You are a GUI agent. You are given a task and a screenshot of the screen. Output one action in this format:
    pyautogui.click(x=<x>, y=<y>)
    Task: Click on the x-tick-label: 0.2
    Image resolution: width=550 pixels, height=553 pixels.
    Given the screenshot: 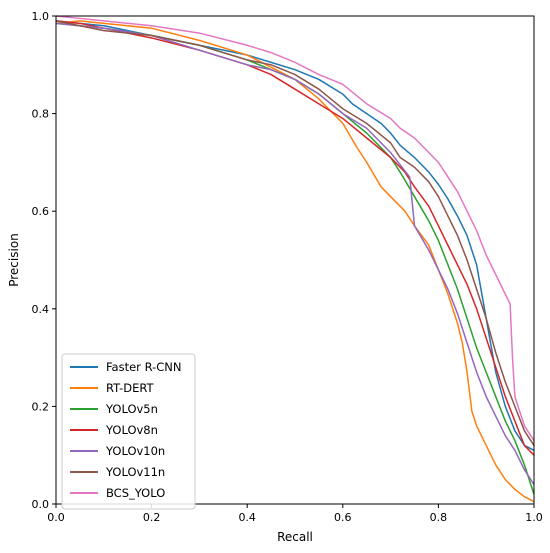 What is the action you would take?
    pyautogui.click(x=152, y=517)
    